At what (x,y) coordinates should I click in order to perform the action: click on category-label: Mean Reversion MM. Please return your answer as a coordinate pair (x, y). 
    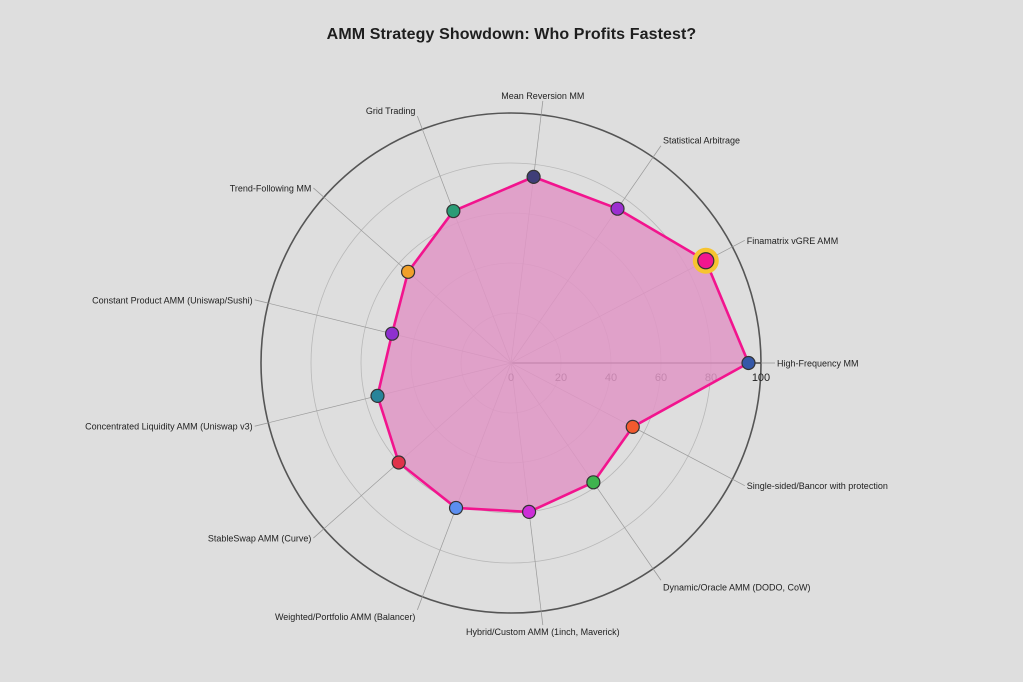
    Looking at the image, I should click on (542, 96).